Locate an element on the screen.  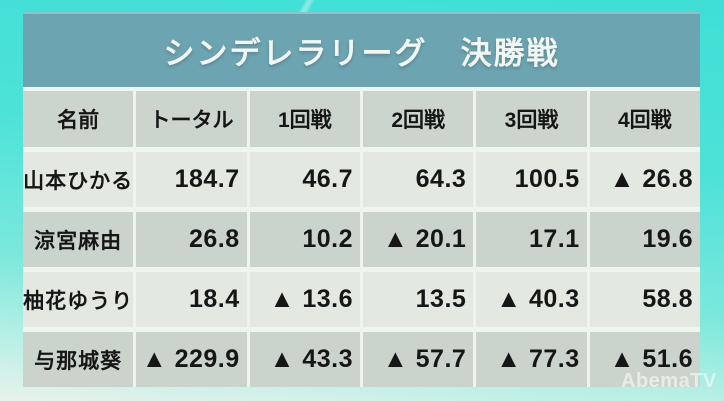
column-header-total: トータル is located at coordinates (191, 119).